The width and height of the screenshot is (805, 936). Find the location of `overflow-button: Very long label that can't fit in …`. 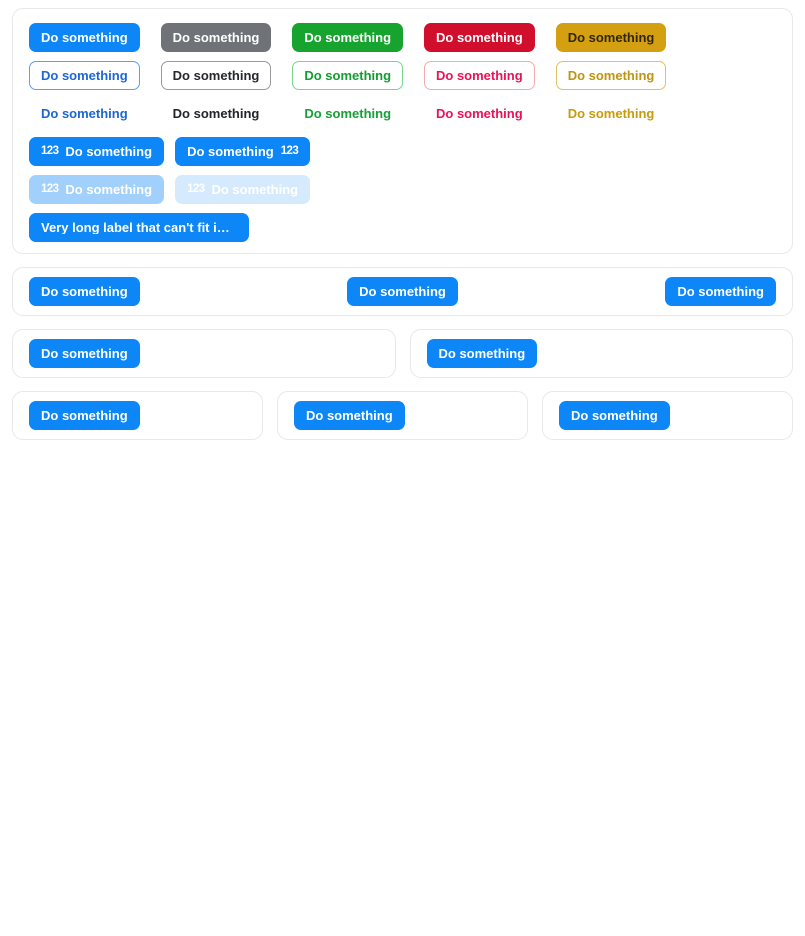

overflow-button: Very long label that can't fit in … is located at coordinates (139, 227).